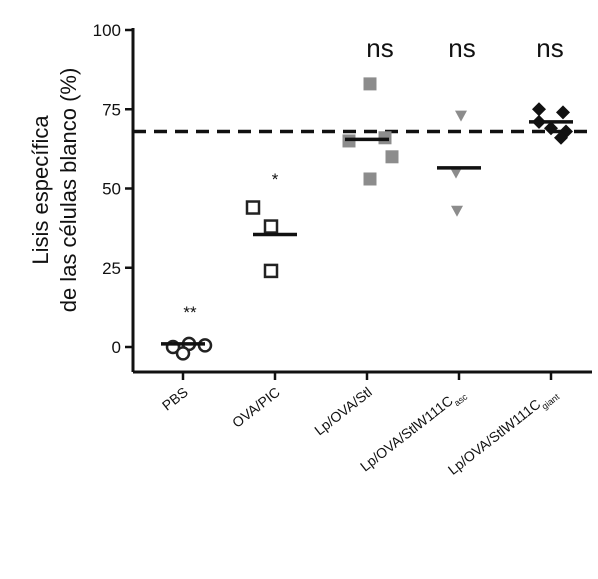  I want to click on significance-label: **, so click(190, 312).